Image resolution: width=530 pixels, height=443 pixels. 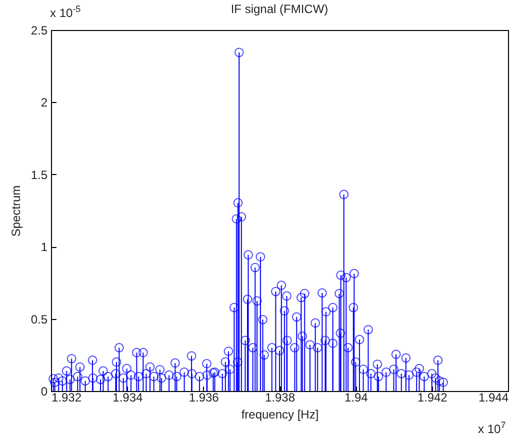 What do you see at coordinates (493, 397) in the screenshot?
I see `x-tick-label: 1.944` at bounding box center [493, 397].